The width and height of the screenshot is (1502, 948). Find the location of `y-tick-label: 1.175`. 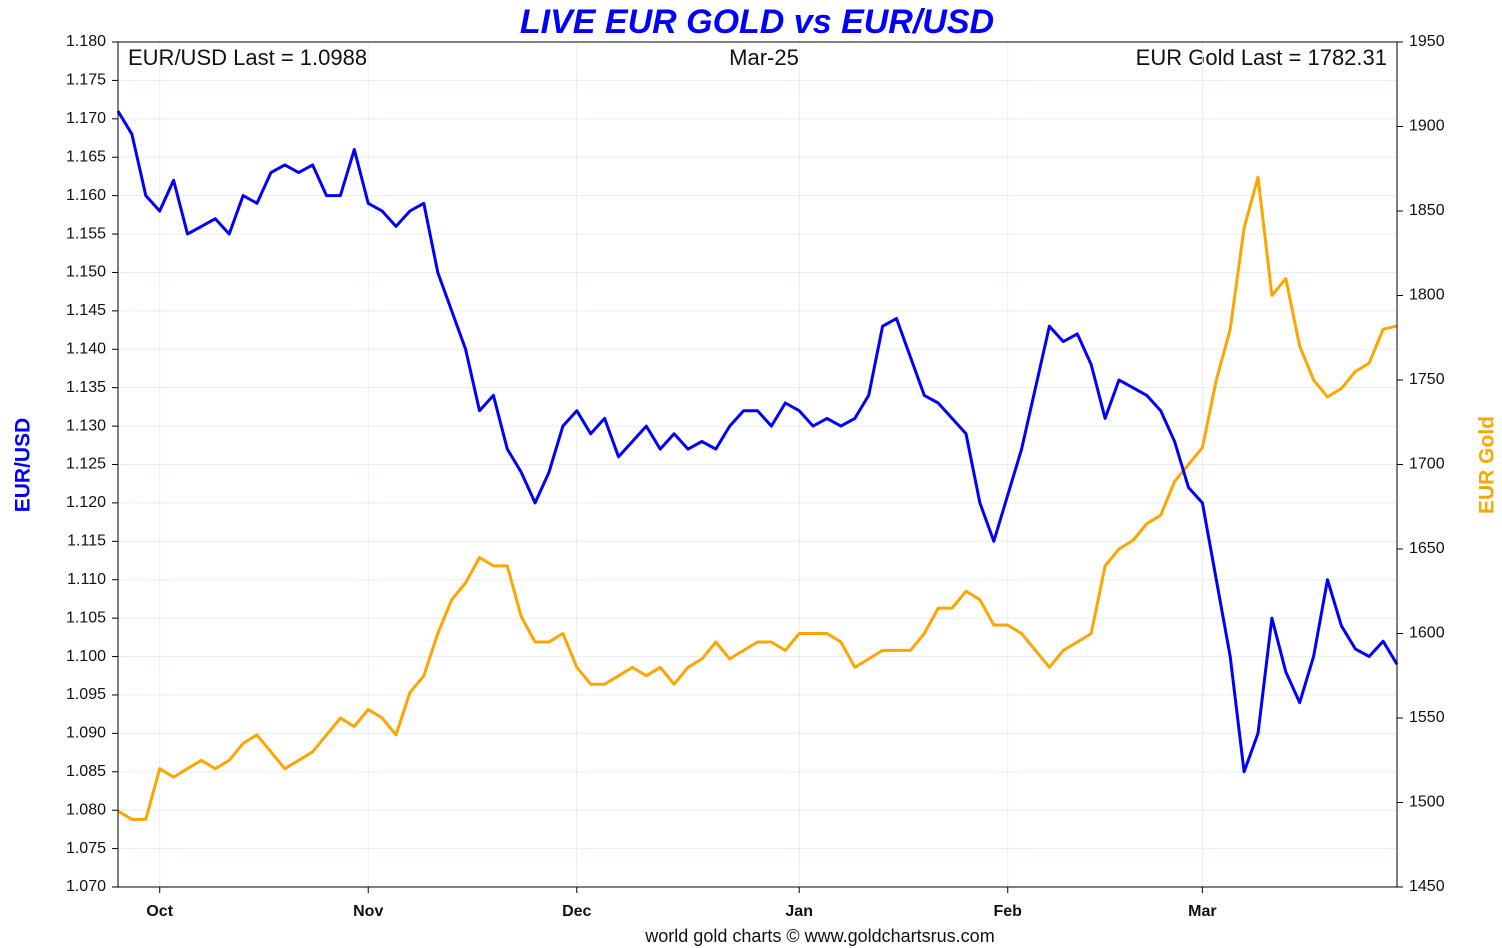

y-tick-label: 1.175 is located at coordinates (86, 80).